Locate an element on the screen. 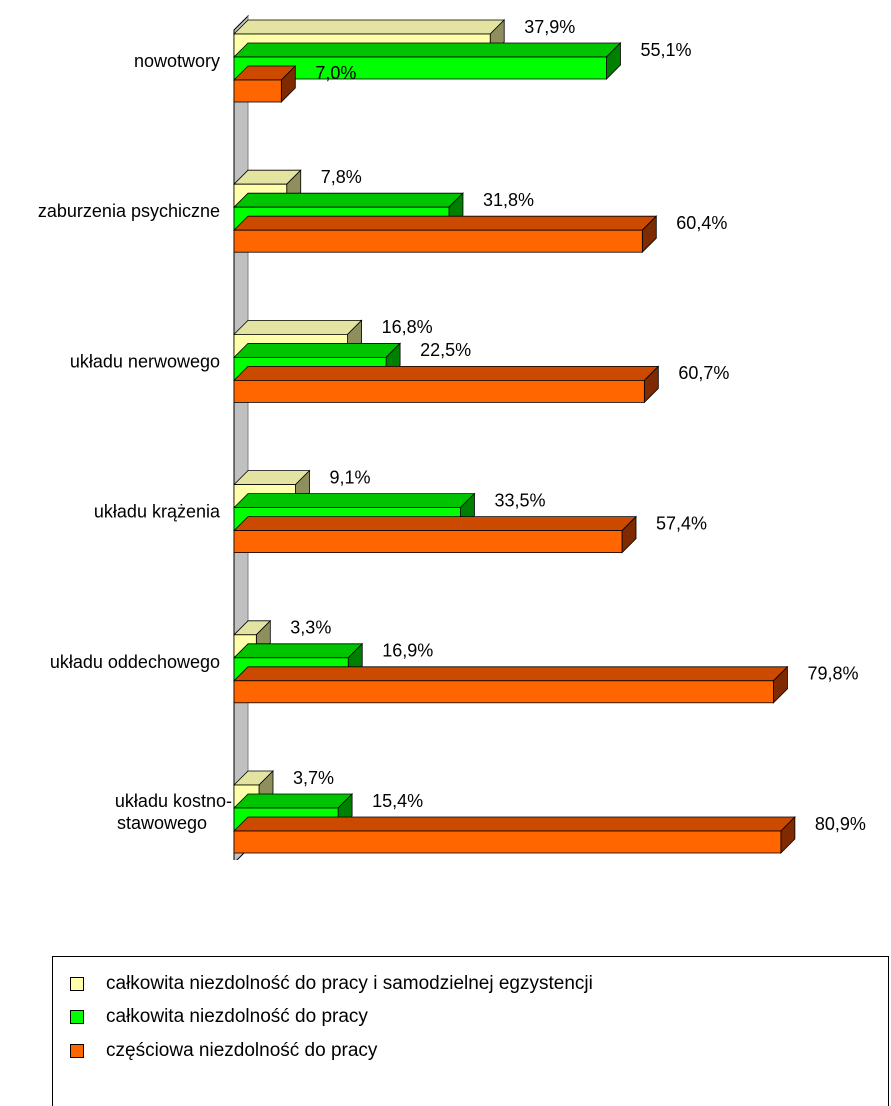 Image resolution: width=891 pixels, height=1106 pixels. data-label-3-1: 16,8% is located at coordinates (407, 327).